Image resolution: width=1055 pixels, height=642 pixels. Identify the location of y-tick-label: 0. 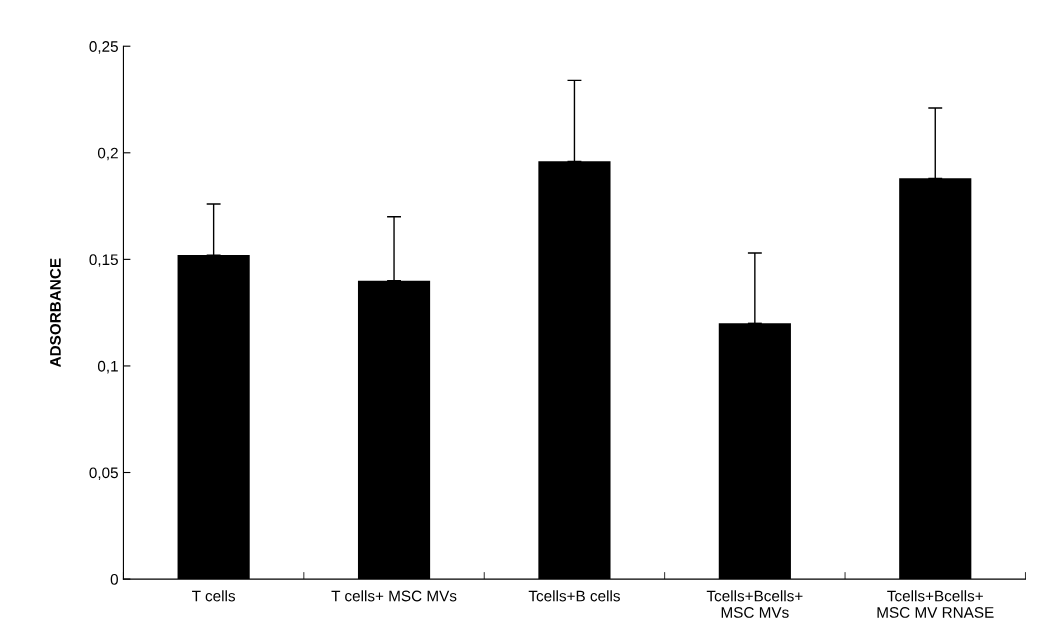
(114, 579).